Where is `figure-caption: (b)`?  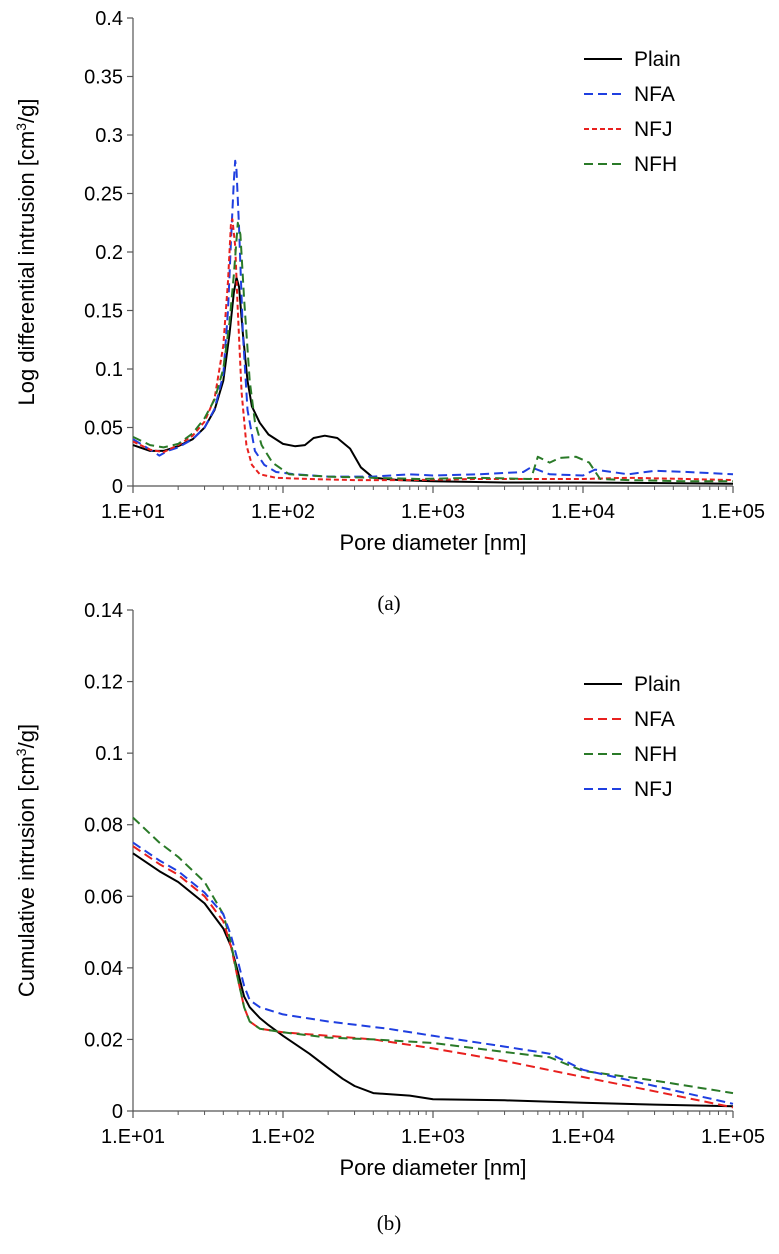
figure-caption: (b) is located at coordinates (389, 1223).